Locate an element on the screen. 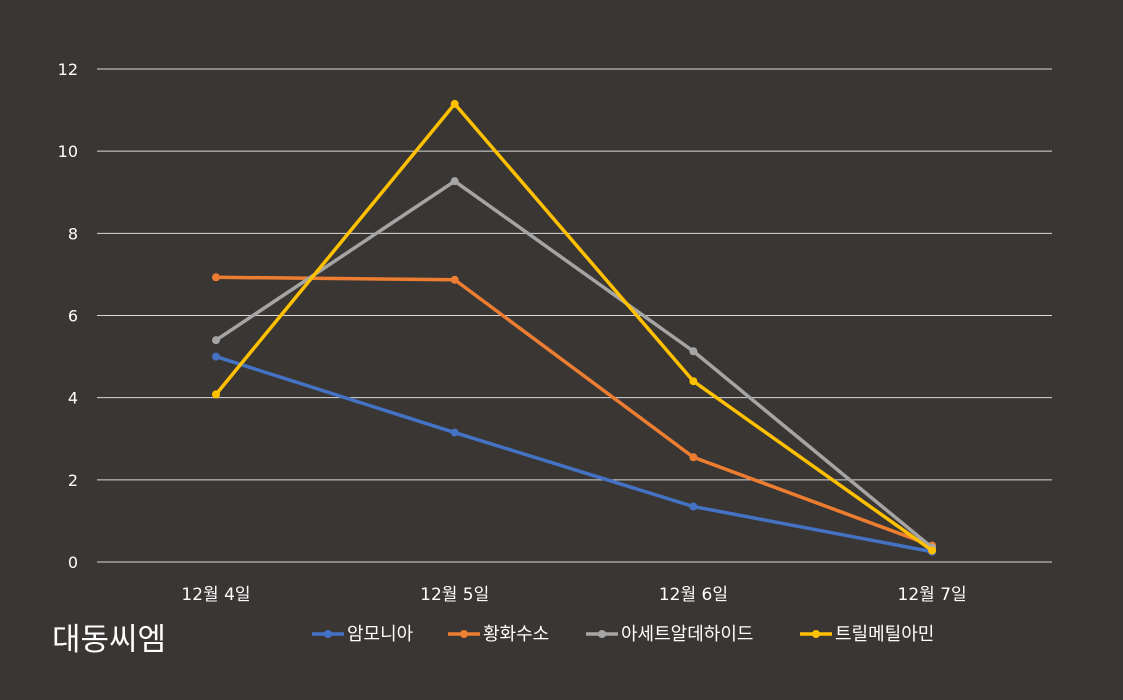 The height and width of the screenshot is (700, 1123). x-tick-label: 12월 5일 is located at coordinates (454, 595).